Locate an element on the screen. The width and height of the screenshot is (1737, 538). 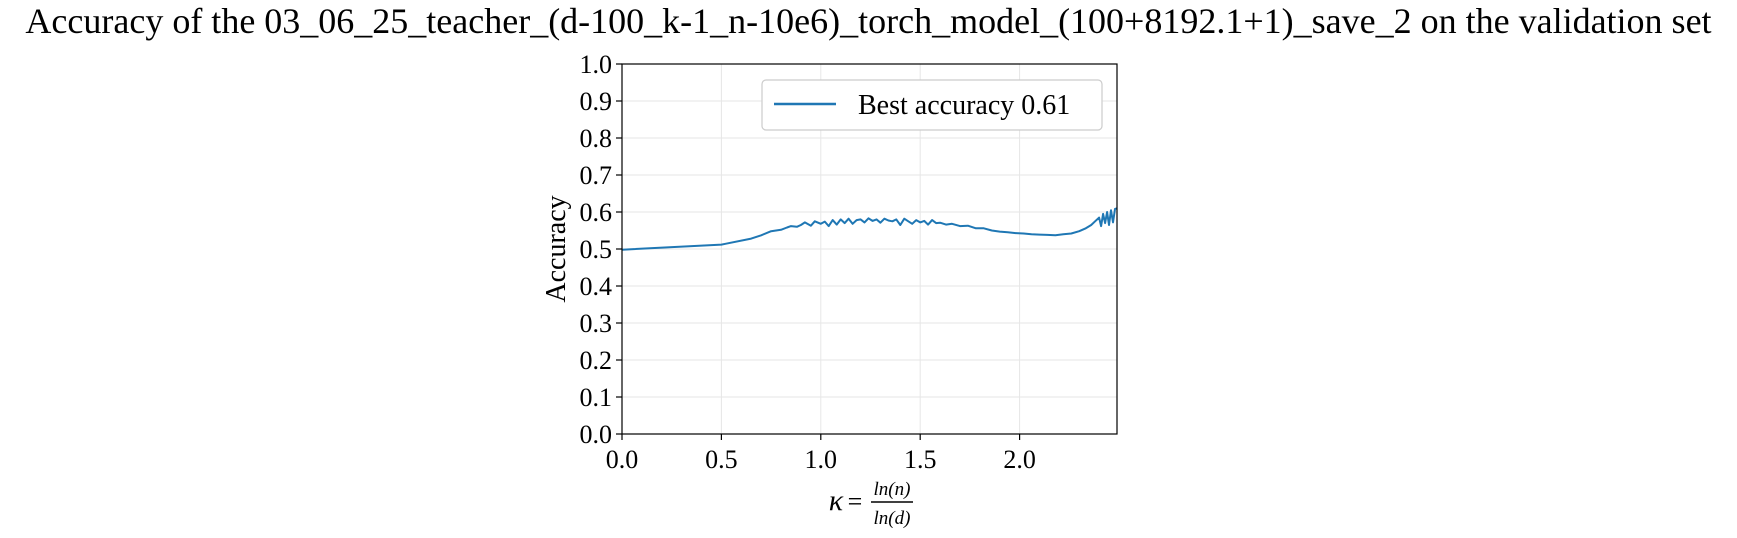
y-tick-label: 0.0 is located at coordinates (596, 434).